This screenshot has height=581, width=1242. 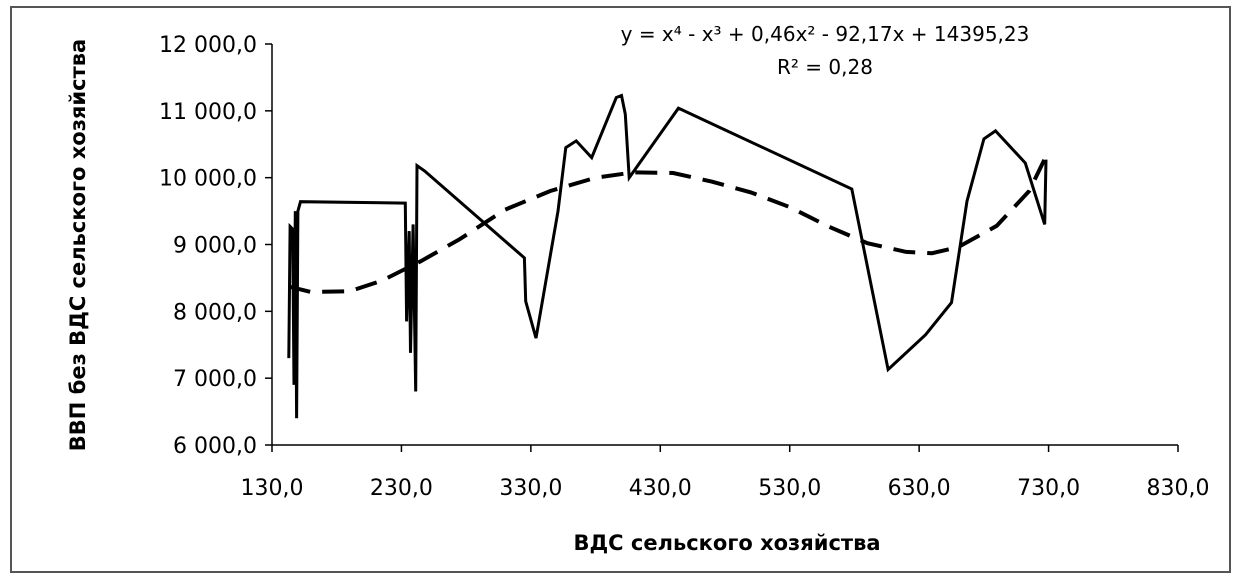 What do you see at coordinates (1048, 488) in the screenshot?
I see `x-tick-label: 730,0` at bounding box center [1048, 488].